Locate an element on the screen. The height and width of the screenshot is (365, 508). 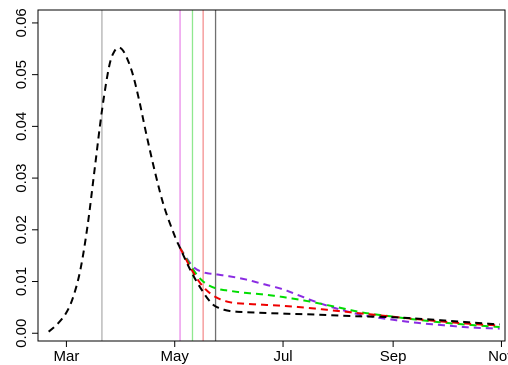
y-tick-label: 0.03 is located at coordinates (21, 177).